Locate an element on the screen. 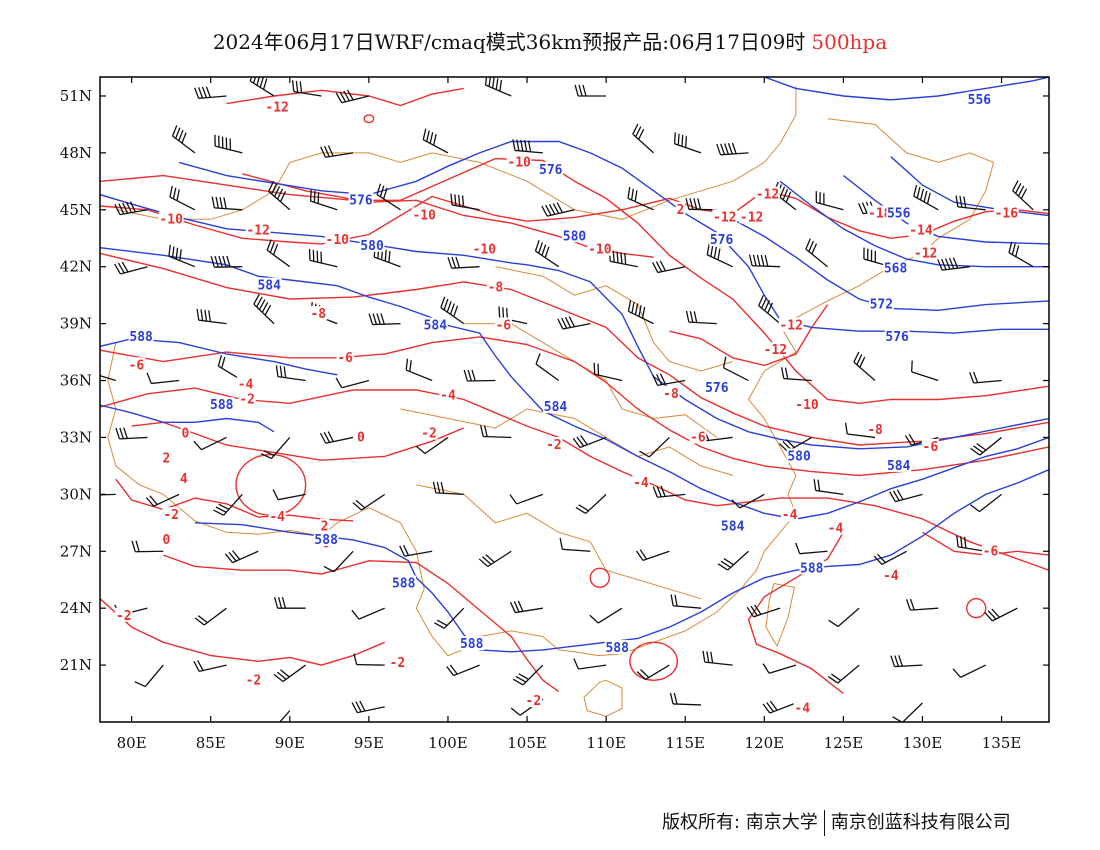  lon-tick-label: 130E is located at coordinates (923, 743).